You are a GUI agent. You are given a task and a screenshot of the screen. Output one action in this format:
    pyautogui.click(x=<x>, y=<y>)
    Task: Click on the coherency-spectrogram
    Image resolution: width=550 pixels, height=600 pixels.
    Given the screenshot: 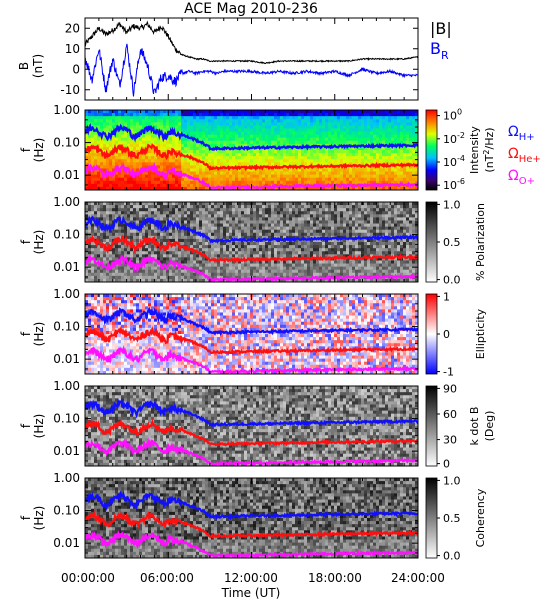 What is the action you would take?
    pyautogui.click(x=251, y=518)
    